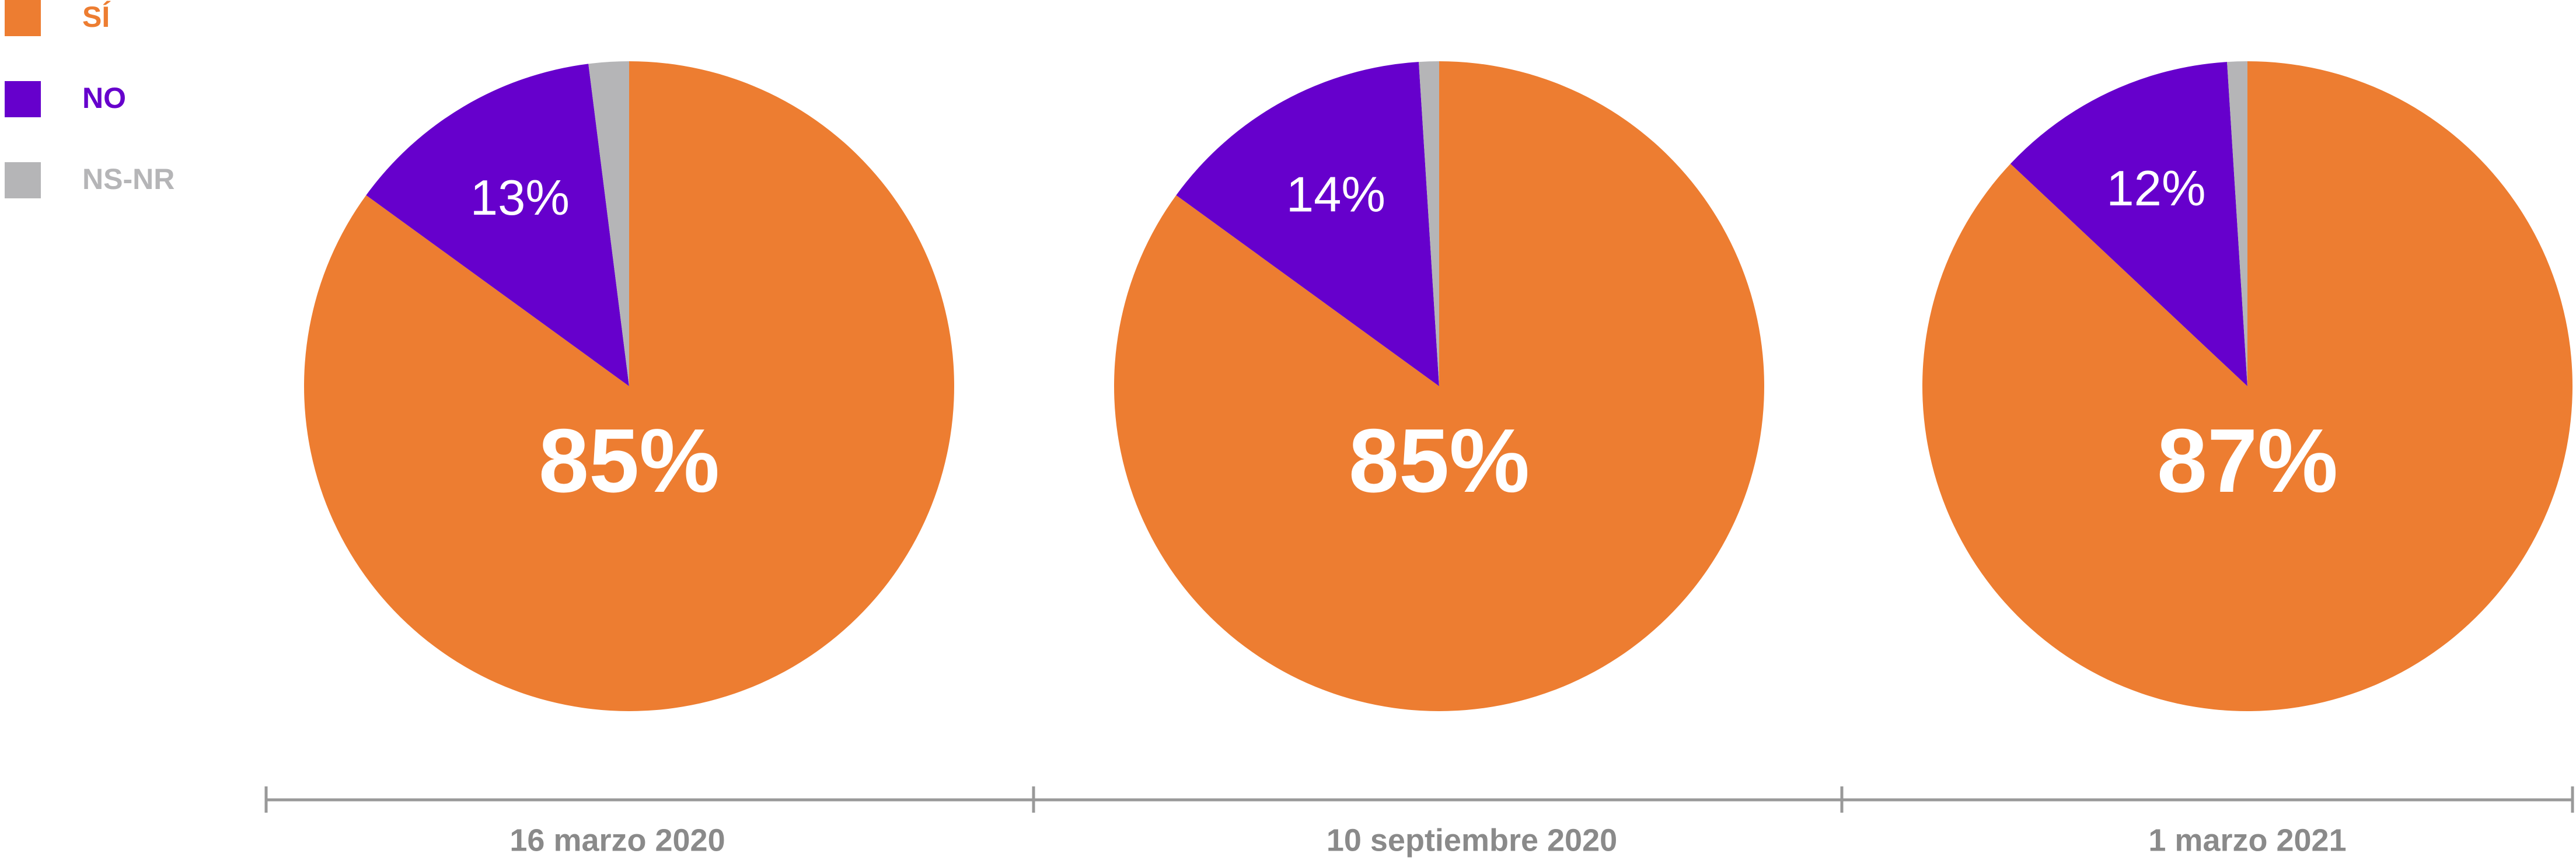  I want to click on x-tick-label: 1 marzo 2021, so click(2247, 840).